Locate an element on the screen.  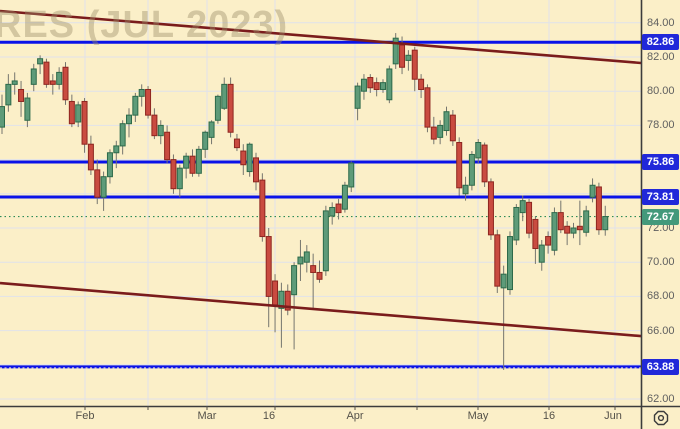
price-label: 84.00 is located at coordinates (661, 22).